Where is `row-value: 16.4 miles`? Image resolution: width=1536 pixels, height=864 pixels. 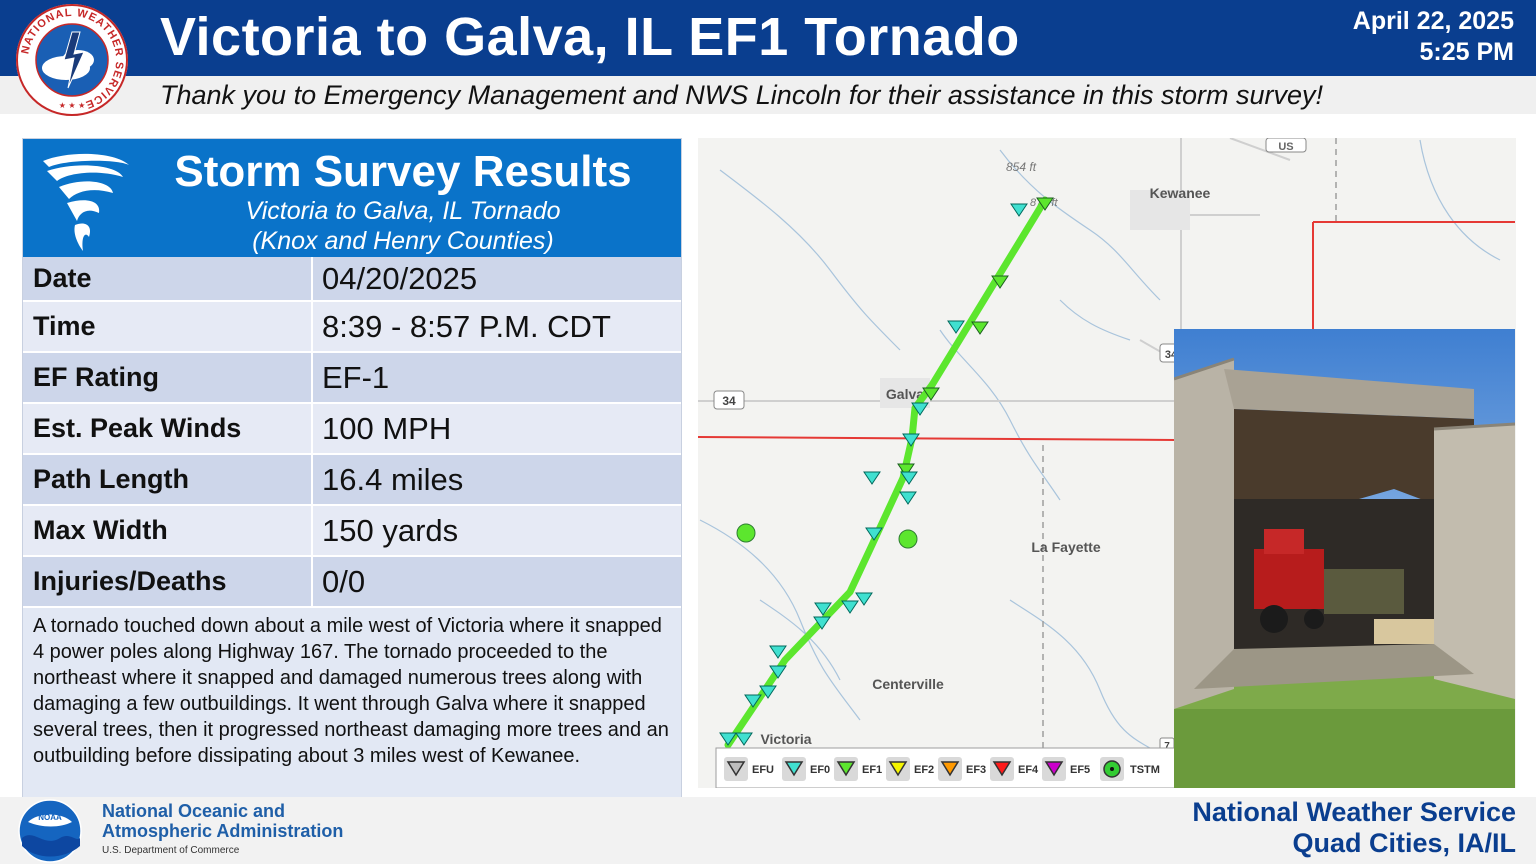 row-value: 16.4 miles is located at coordinates (496, 480).